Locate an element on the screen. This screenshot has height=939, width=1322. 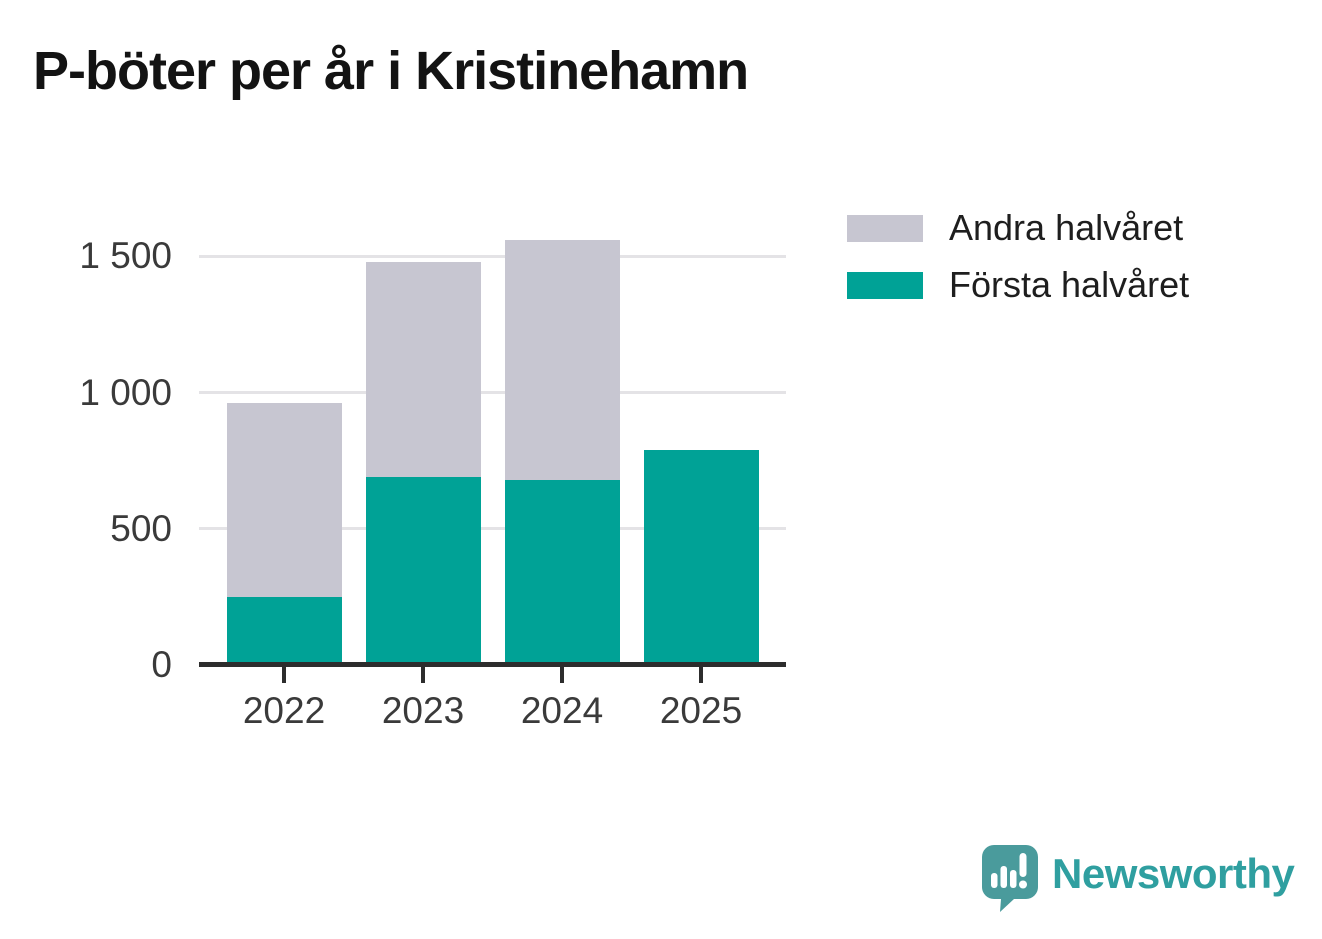
y-tick-label-500: 500 is located at coordinates (141, 528).